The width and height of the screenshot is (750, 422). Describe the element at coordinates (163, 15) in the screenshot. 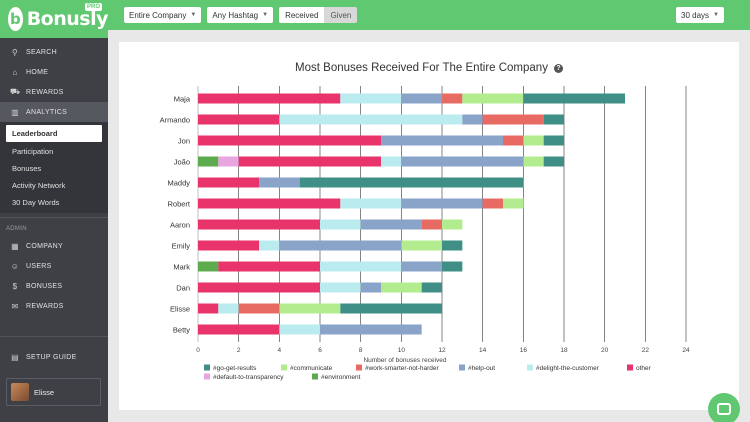

I see `company-filter-select: Entire Company ▼` at that location.